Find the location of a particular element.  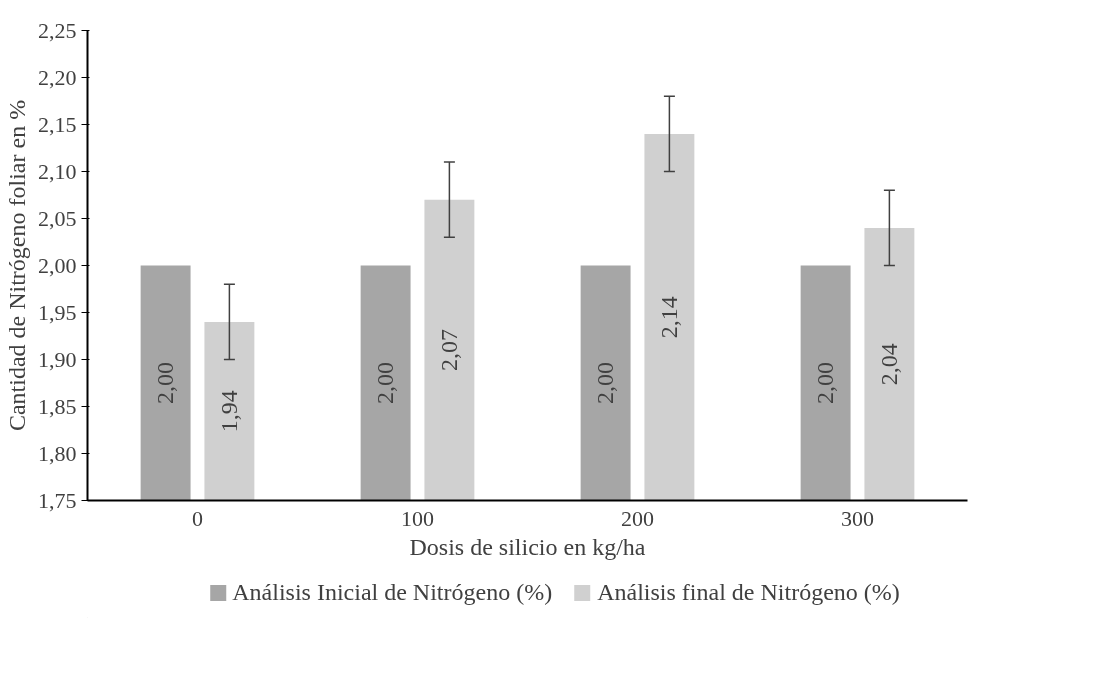

data-label: 1,94 is located at coordinates (228, 411).